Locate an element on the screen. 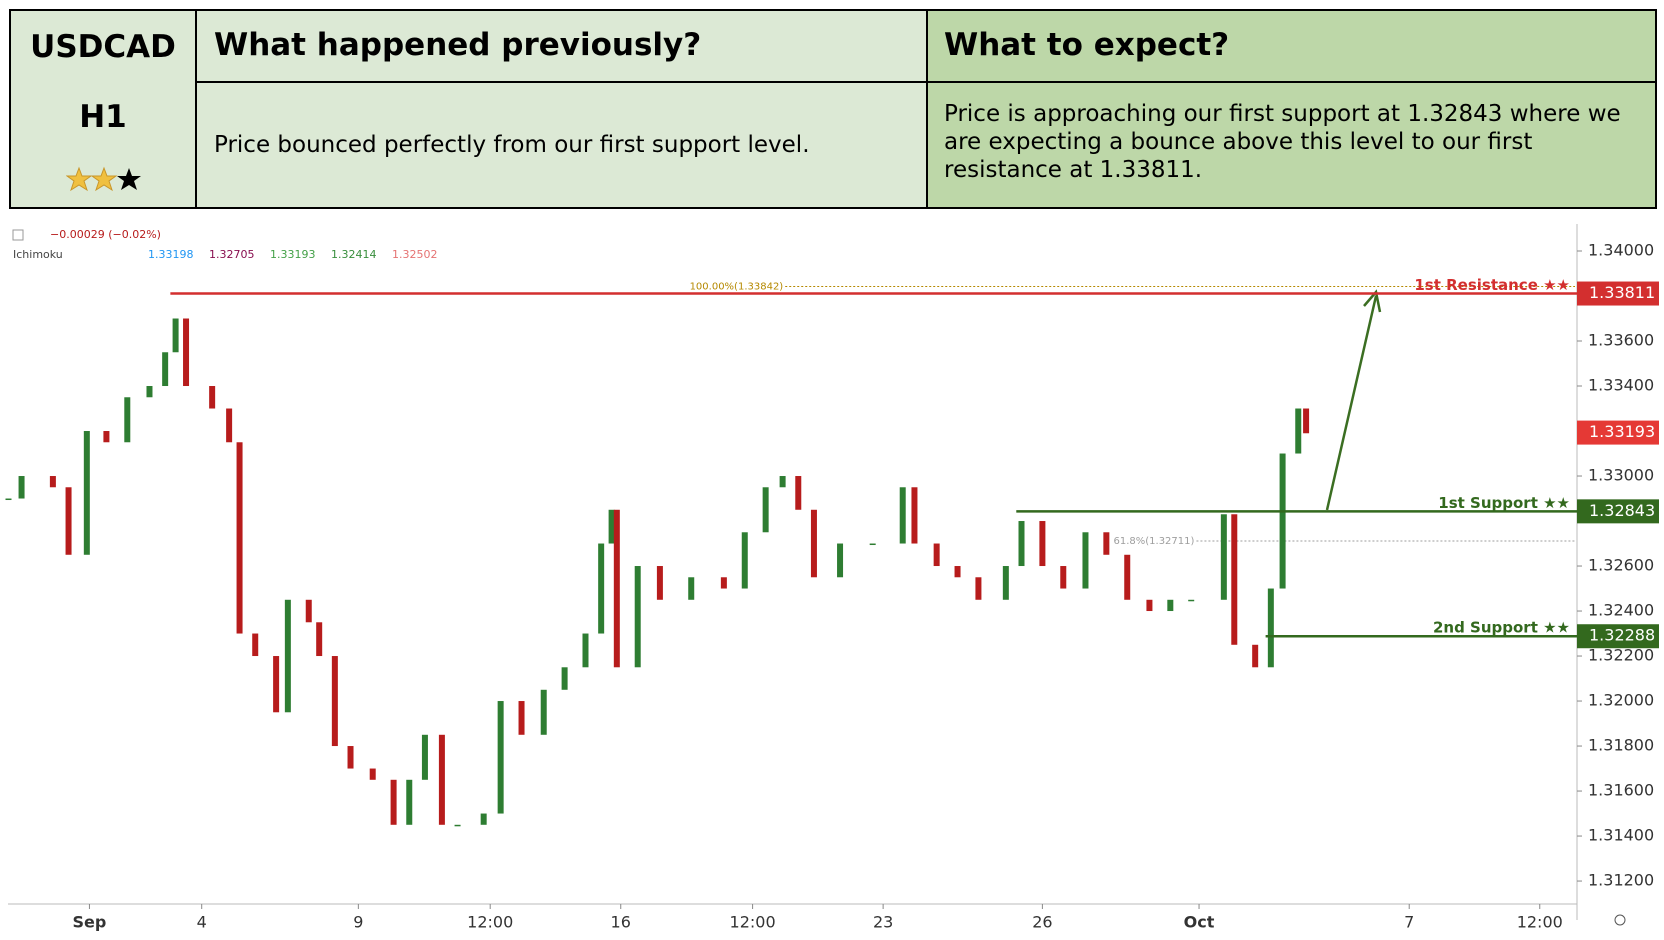  previous-title-cell: What happened previously? is located at coordinates (561, 46).